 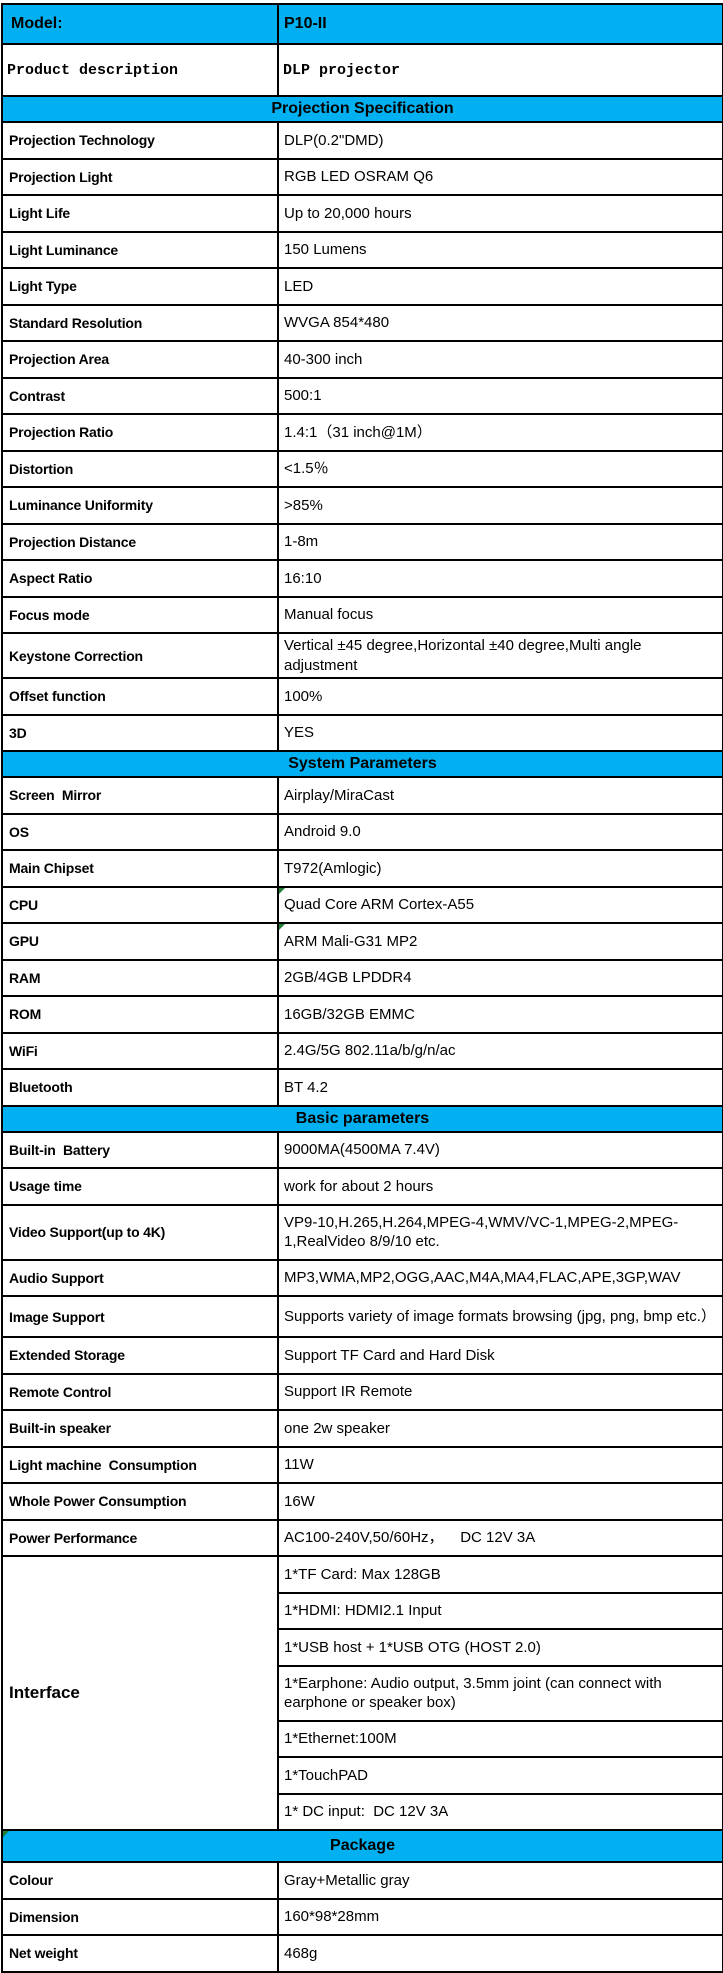 I want to click on spec-label: OS, so click(x=19, y=831).